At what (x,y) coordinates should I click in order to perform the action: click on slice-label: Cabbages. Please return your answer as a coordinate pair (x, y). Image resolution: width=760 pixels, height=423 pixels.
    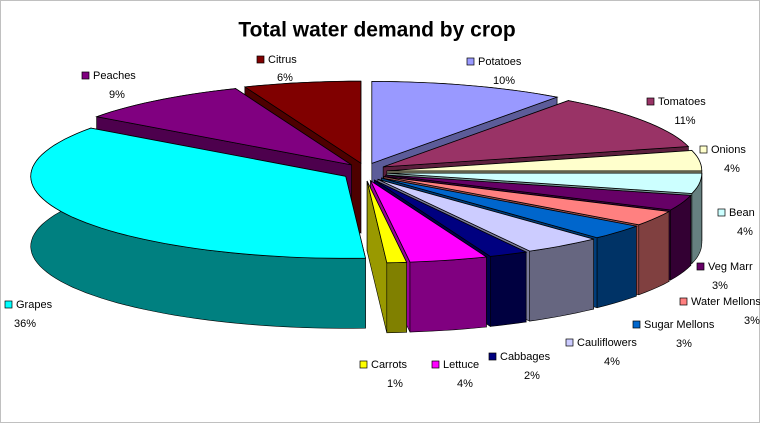
    Looking at the image, I should click on (525, 357).